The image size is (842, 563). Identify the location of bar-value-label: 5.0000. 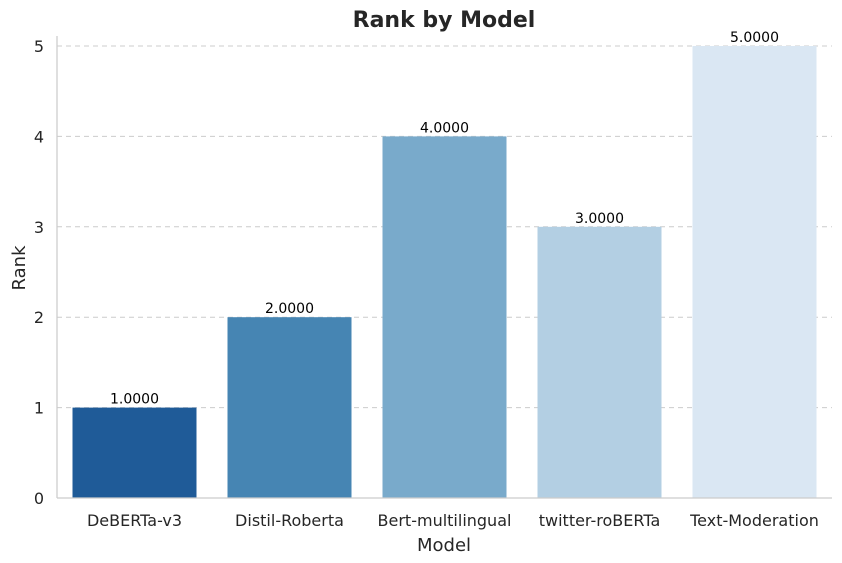
(754, 38).